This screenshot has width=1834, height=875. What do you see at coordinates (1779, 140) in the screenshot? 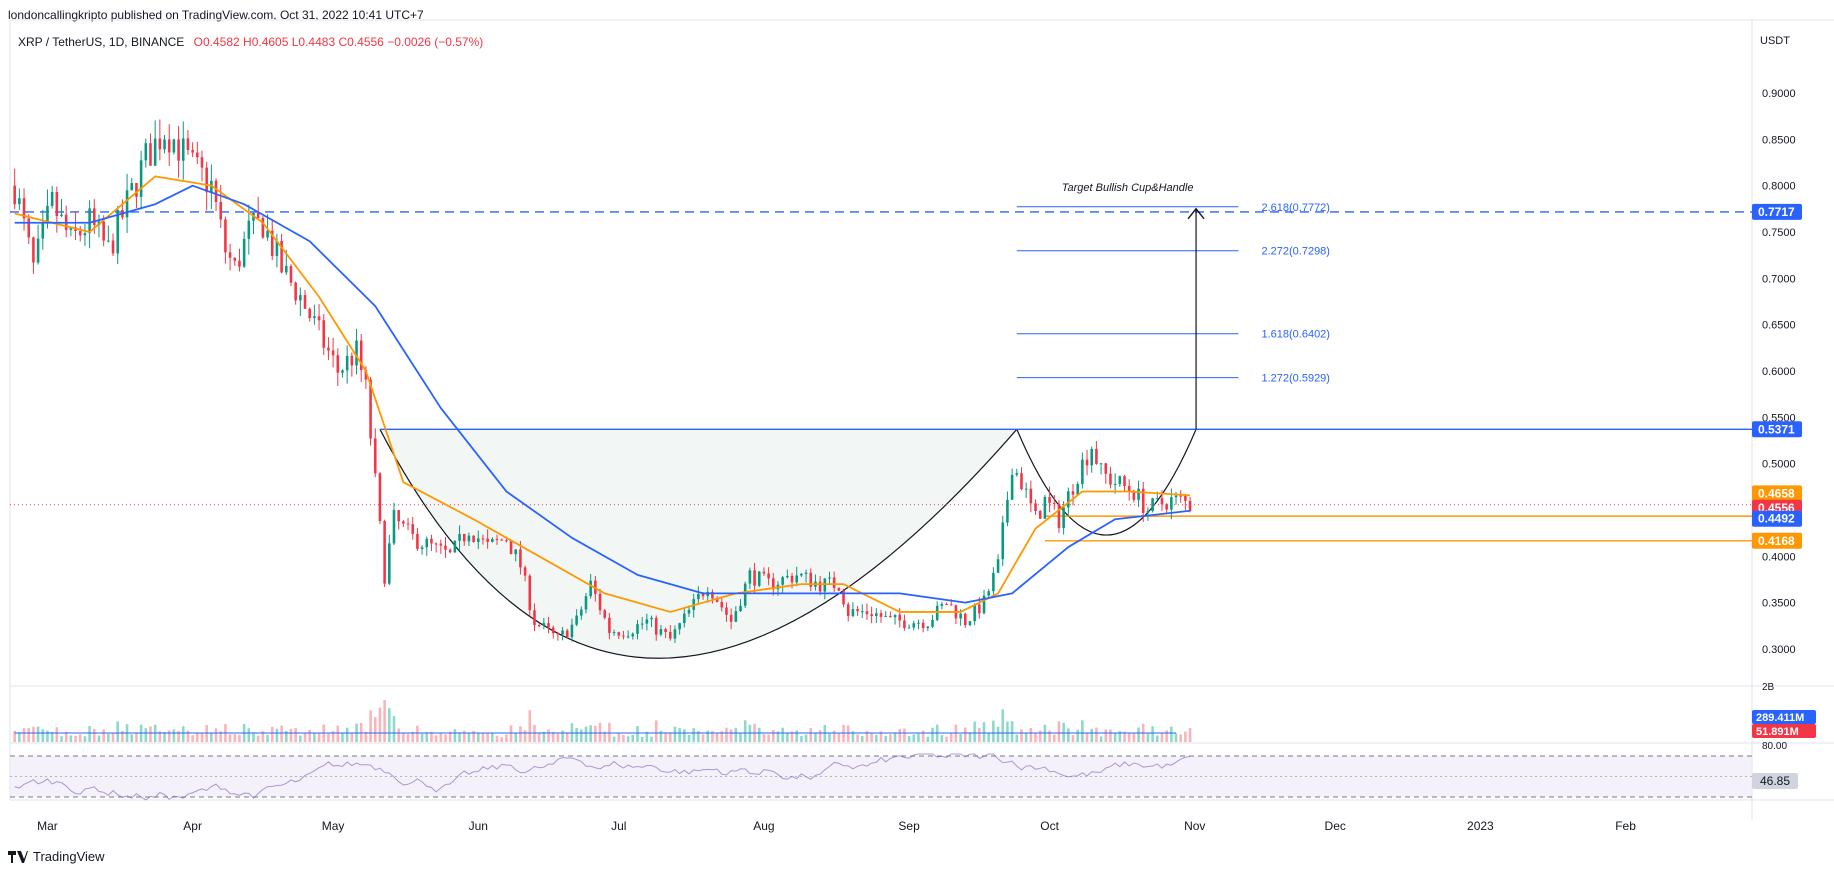
I see `y-tick-label-11: 0.8500` at bounding box center [1779, 140].